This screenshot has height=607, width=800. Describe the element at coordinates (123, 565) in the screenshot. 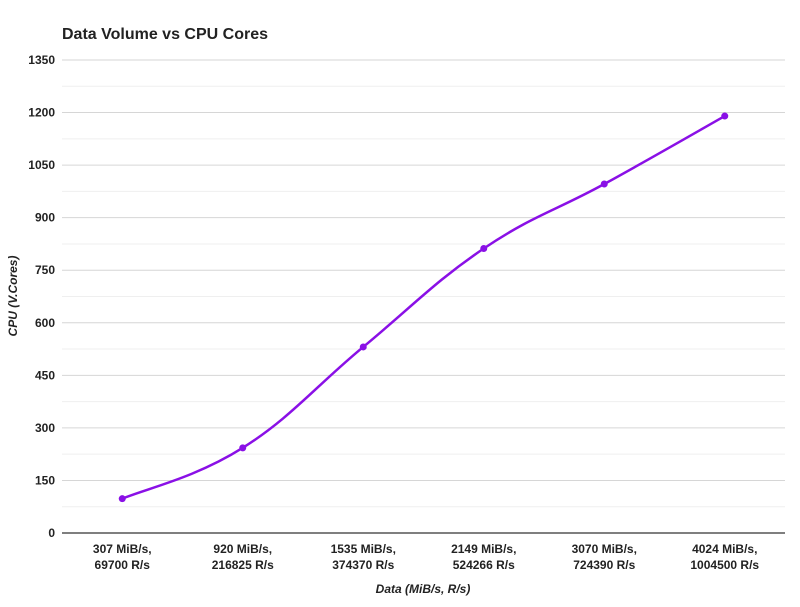

I see `x-tick-label-line: 69700 R/s` at that location.